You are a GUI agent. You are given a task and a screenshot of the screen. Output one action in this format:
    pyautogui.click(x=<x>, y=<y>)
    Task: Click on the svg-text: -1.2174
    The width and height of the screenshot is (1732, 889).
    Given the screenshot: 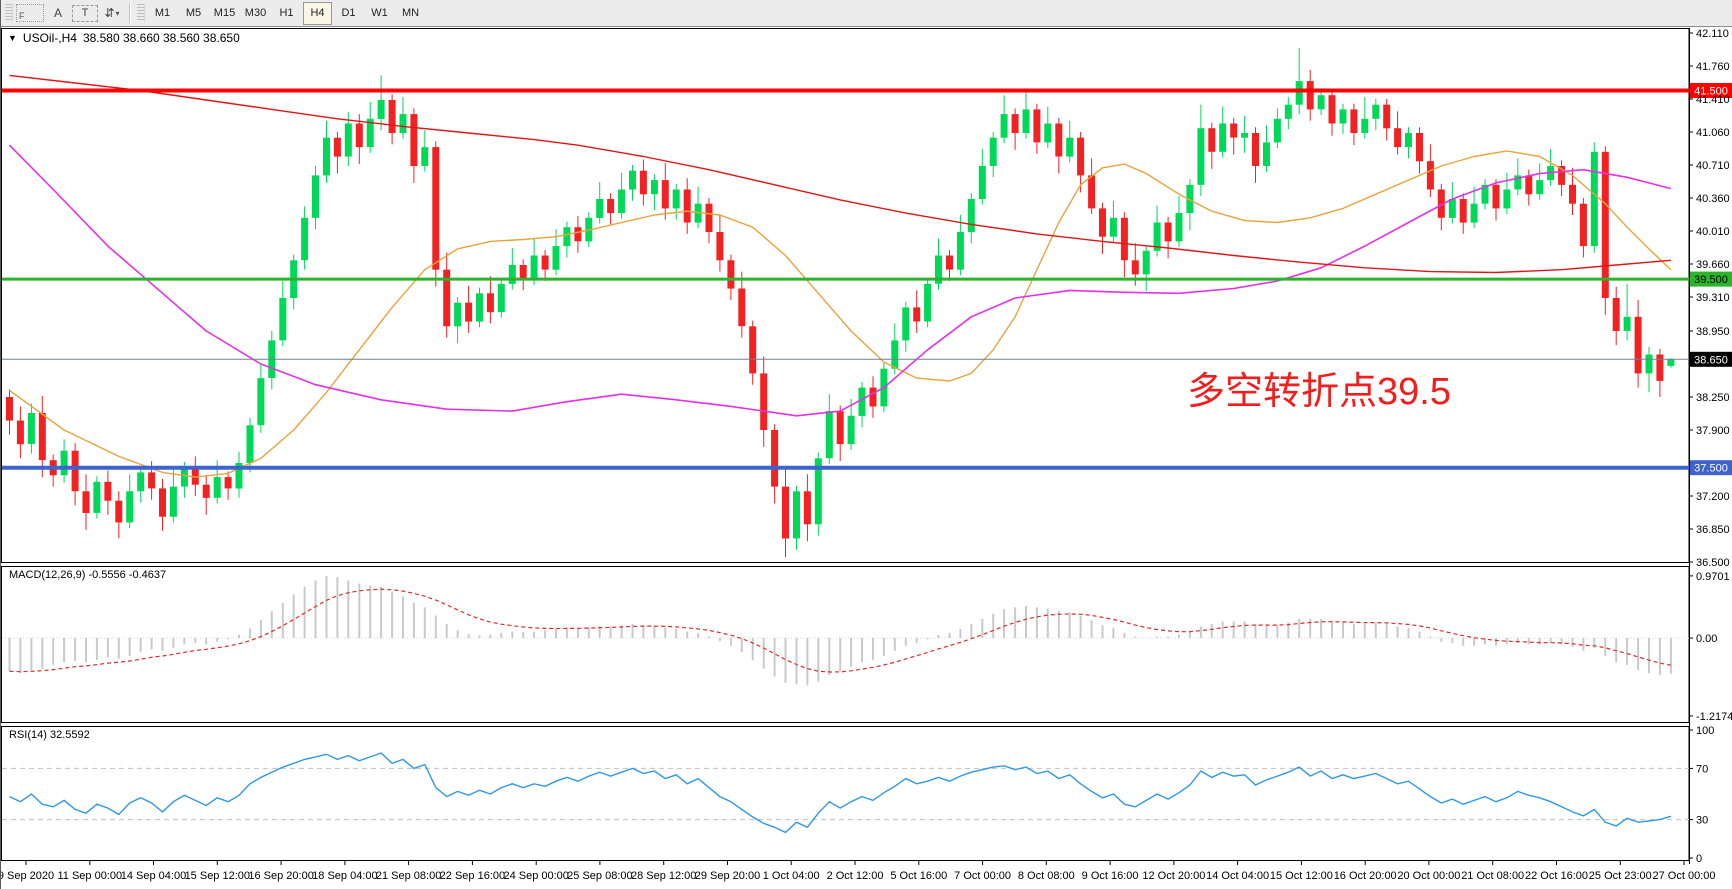 What is the action you would take?
    pyautogui.click(x=1714, y=717)
    